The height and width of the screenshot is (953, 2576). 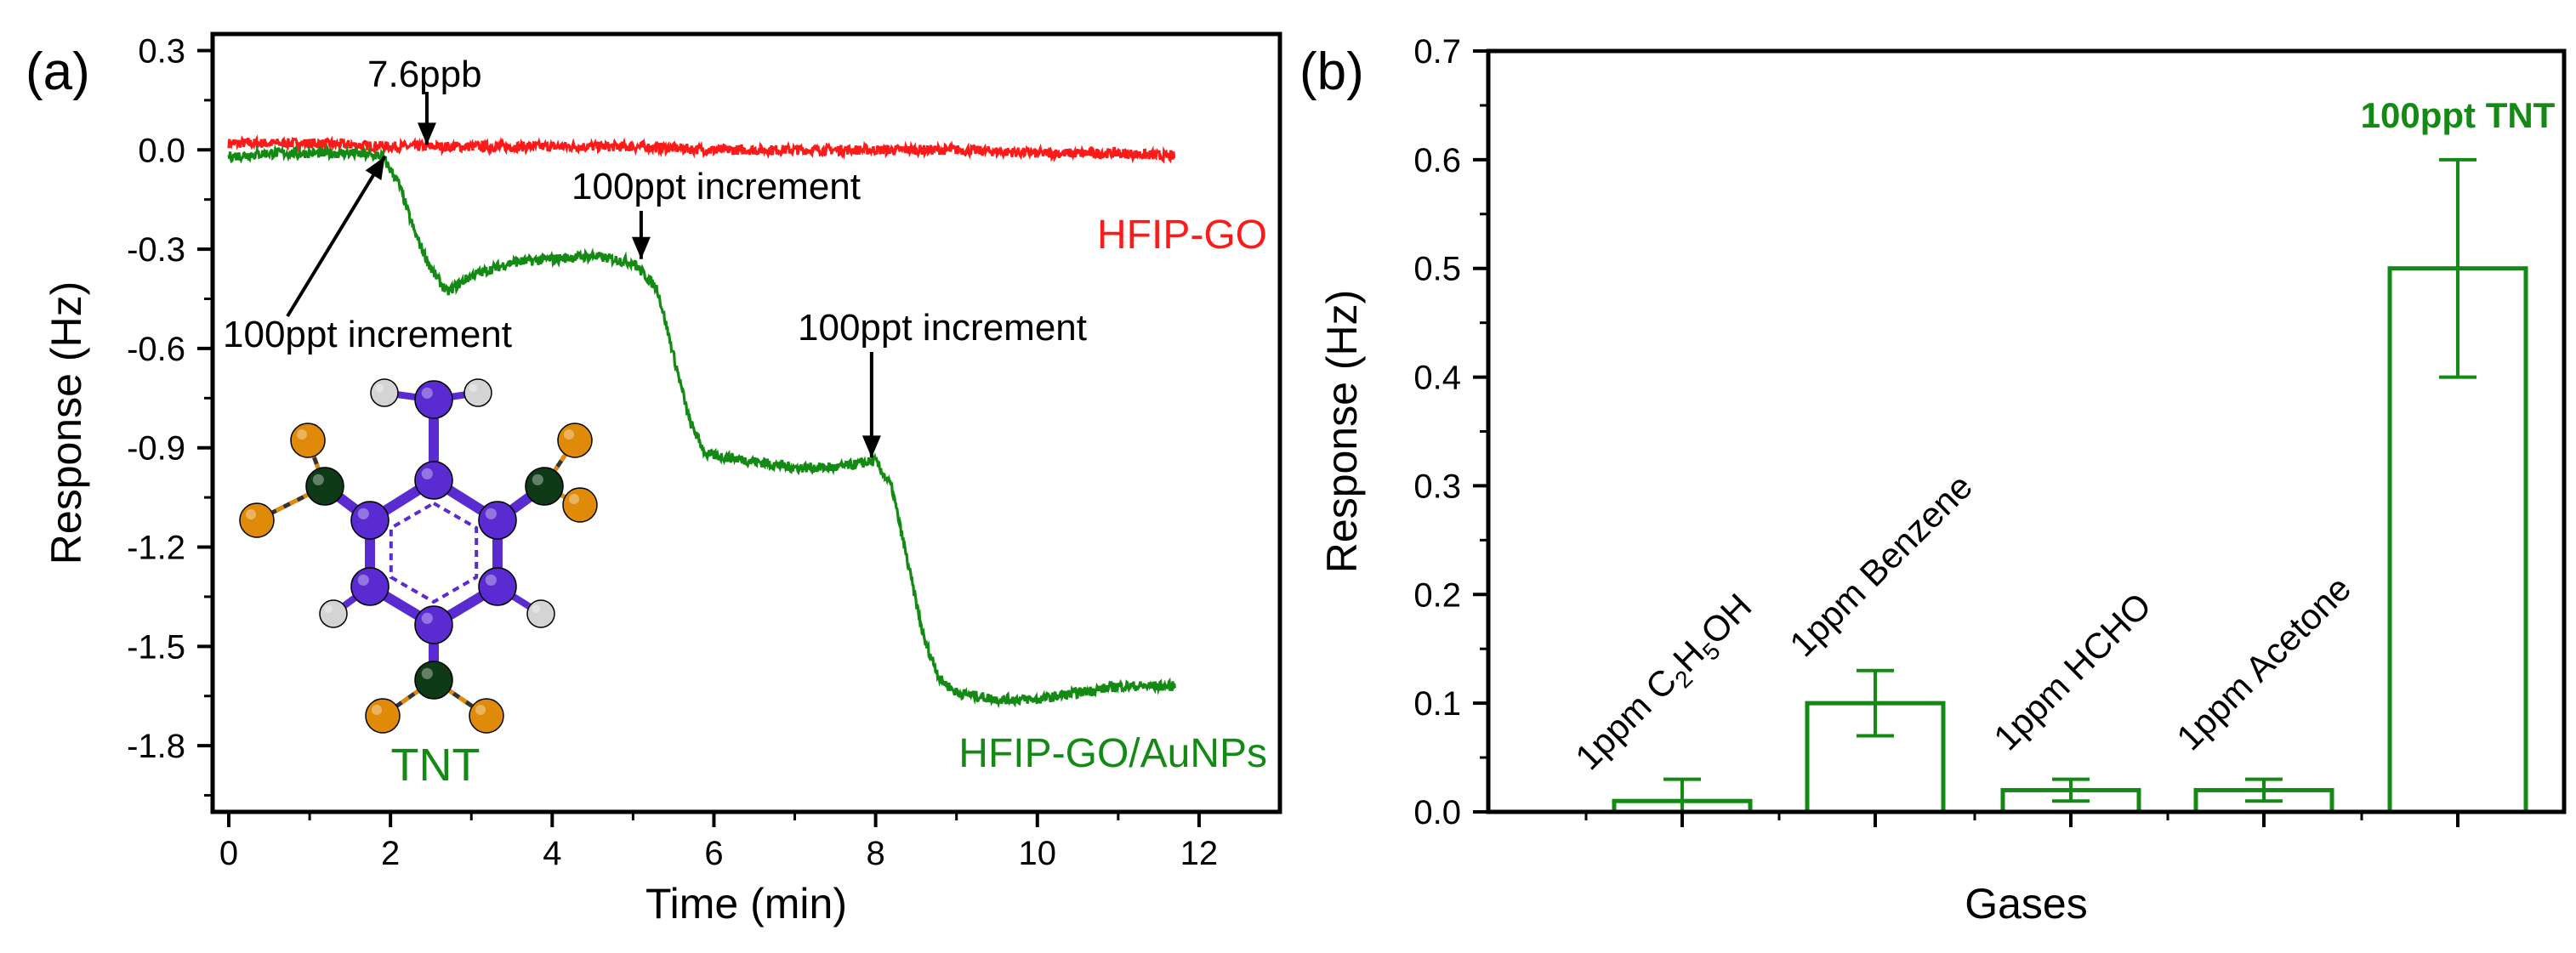 I want to click on series-line-hfip-go, so click(x=701, y=149).